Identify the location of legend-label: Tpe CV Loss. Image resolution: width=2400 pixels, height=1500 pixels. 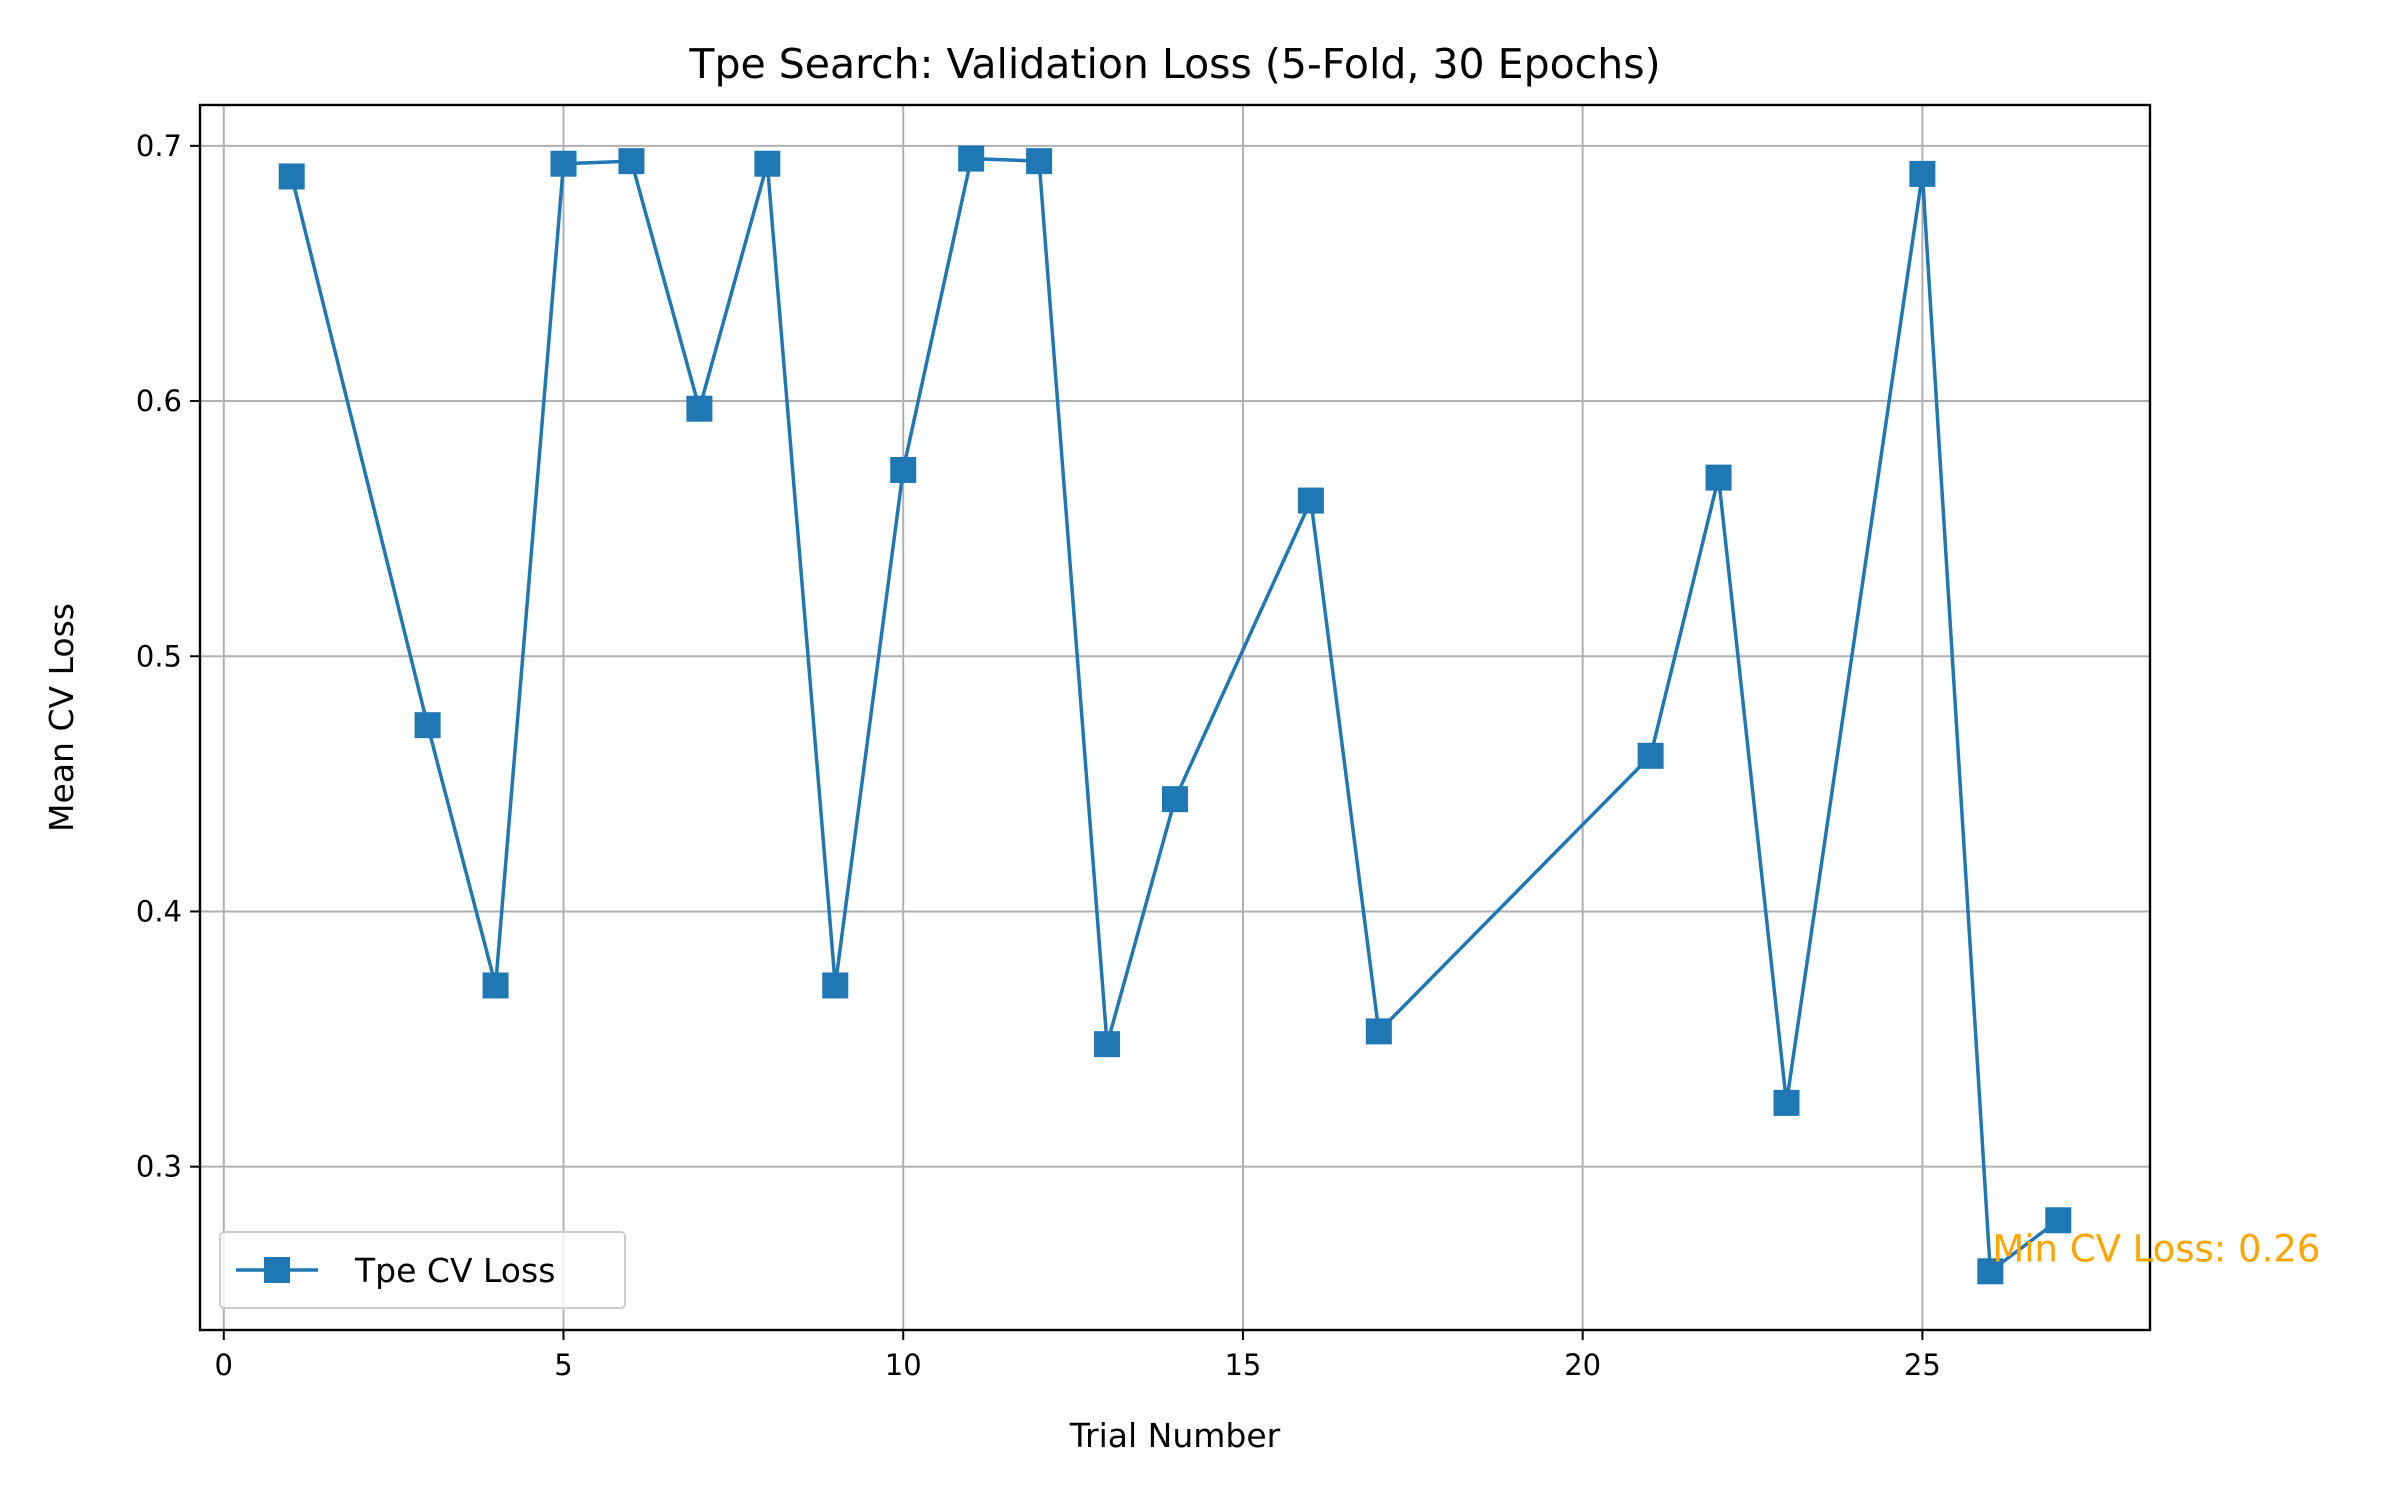
(454, 1270).